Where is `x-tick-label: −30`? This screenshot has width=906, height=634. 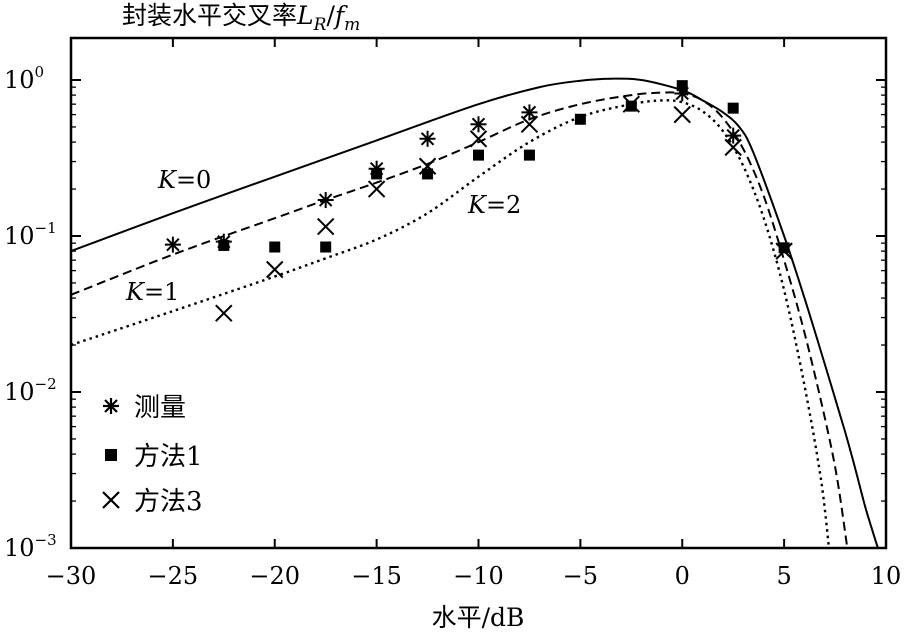 x-tick-label: −30 is located at coordinates (71, 576).